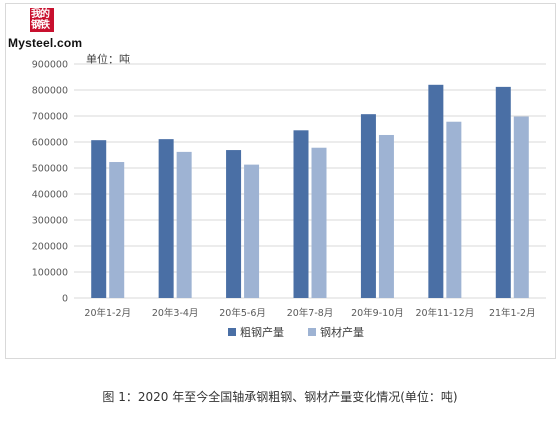 The image size is (560, 422). Describe the element at coordinates (50, 273) in the screenshot. I see `y-tick-label: 100000` at that location.